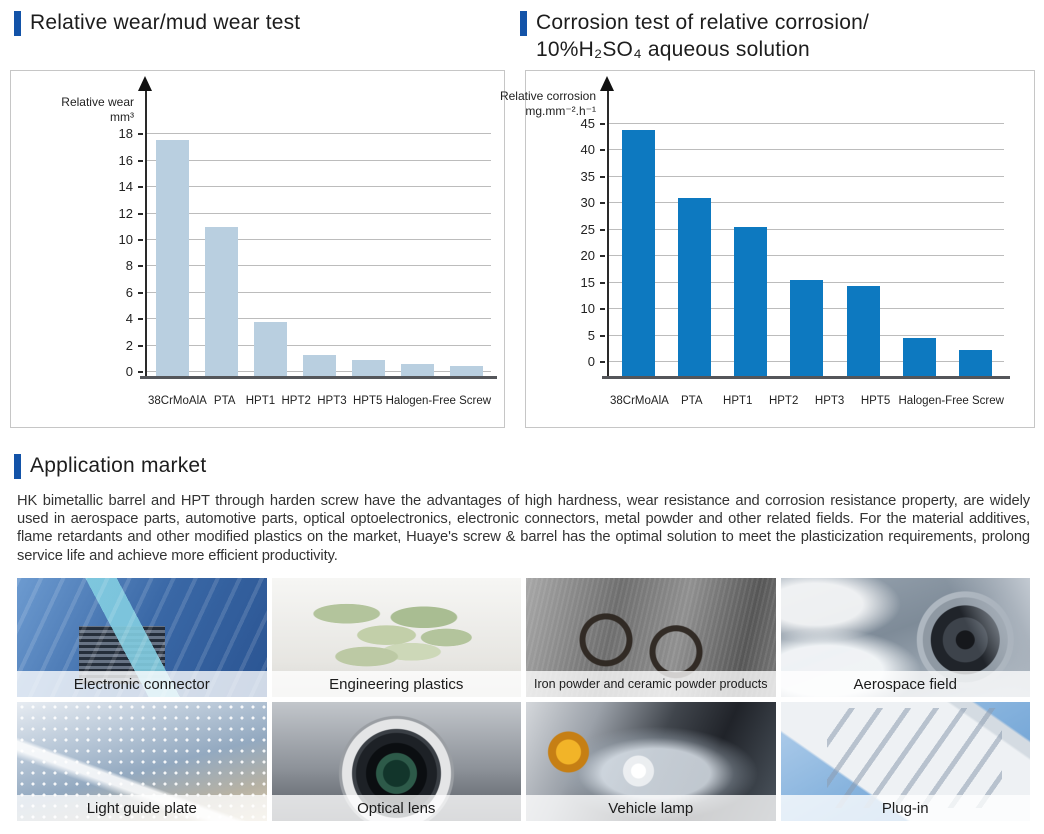  What do you see at coordinates (587, 229) in the screenshot?
I see `y-tick-label: 25` at bounding box center [587, 229].